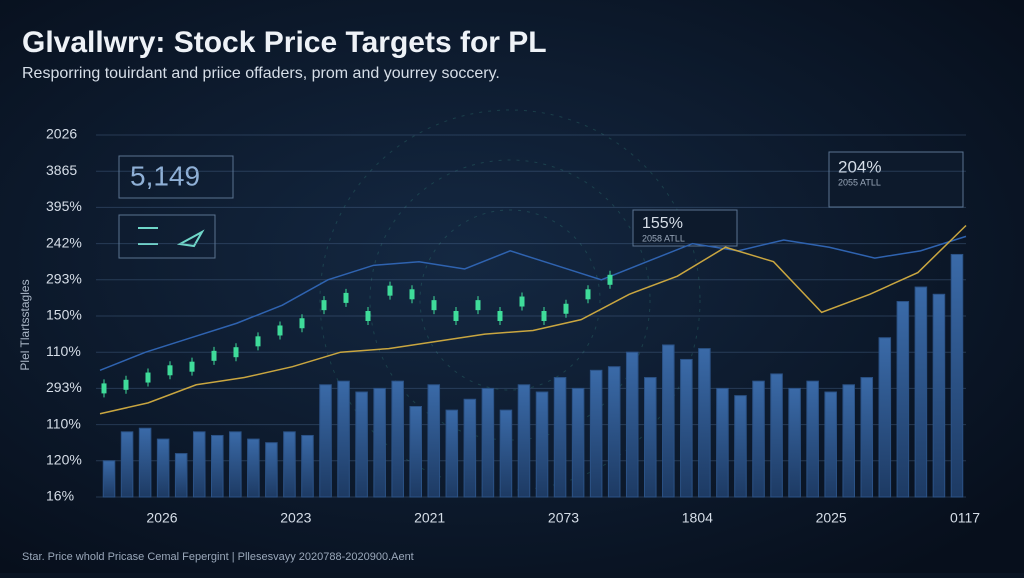 Image resolution: width=1024 pixels, height=578 pixels. What do you see at coordinates (161, 518) in the screenshot?
I see `x-tick-label: 2026` at bounding box center [161, 518].